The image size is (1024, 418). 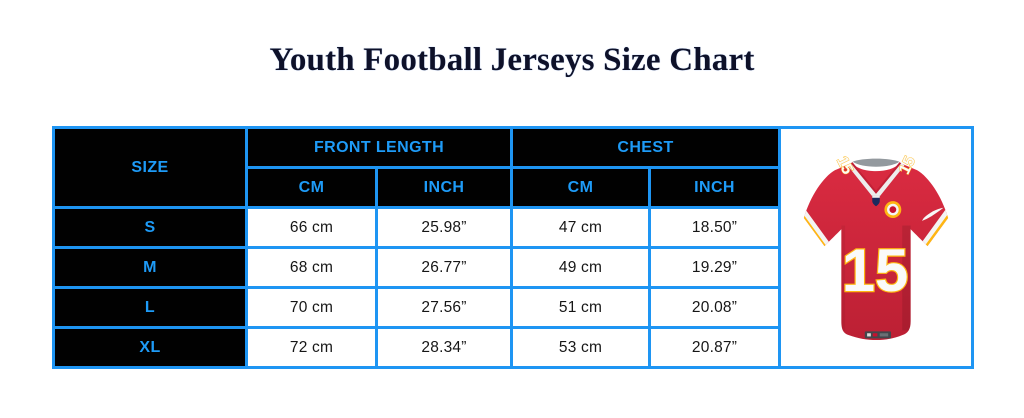 What do you see at coordinates (714, 187) in the screenshot?
I see `subheader-chest-inch: INCH` at bounding box center [714, 187].